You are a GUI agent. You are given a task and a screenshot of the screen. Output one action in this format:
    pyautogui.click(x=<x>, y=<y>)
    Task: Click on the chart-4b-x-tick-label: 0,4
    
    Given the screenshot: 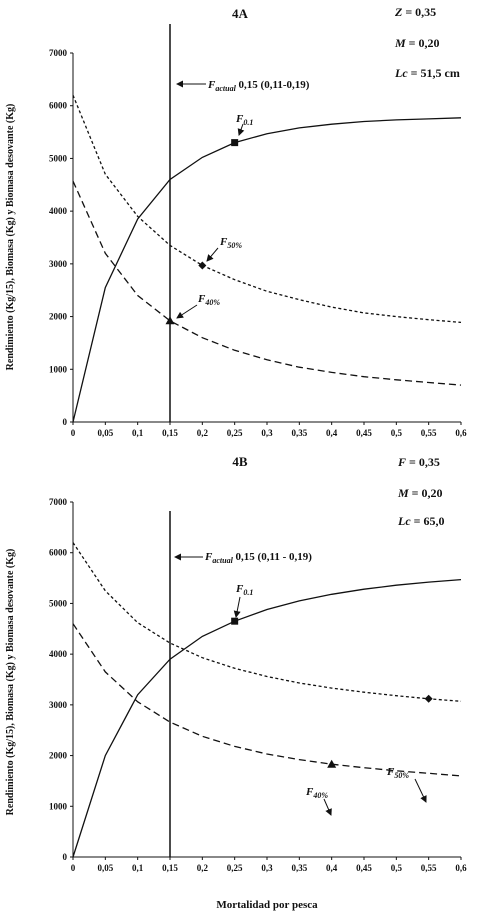 What is the action you would take?
    pyautogui.click(x=332, y=868)
    